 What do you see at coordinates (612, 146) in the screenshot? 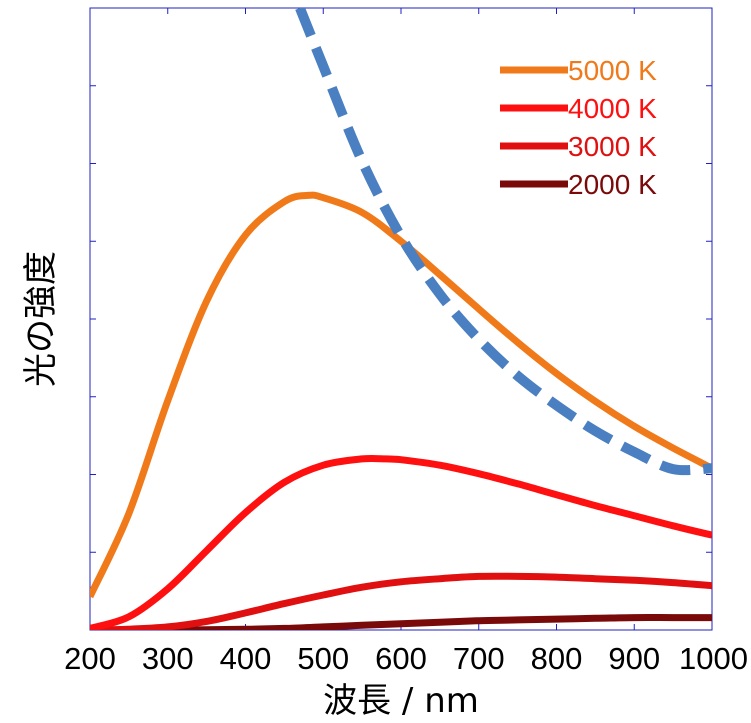
I see `legend-label-3000k: 3000 K` at bounding box center [612, 146].